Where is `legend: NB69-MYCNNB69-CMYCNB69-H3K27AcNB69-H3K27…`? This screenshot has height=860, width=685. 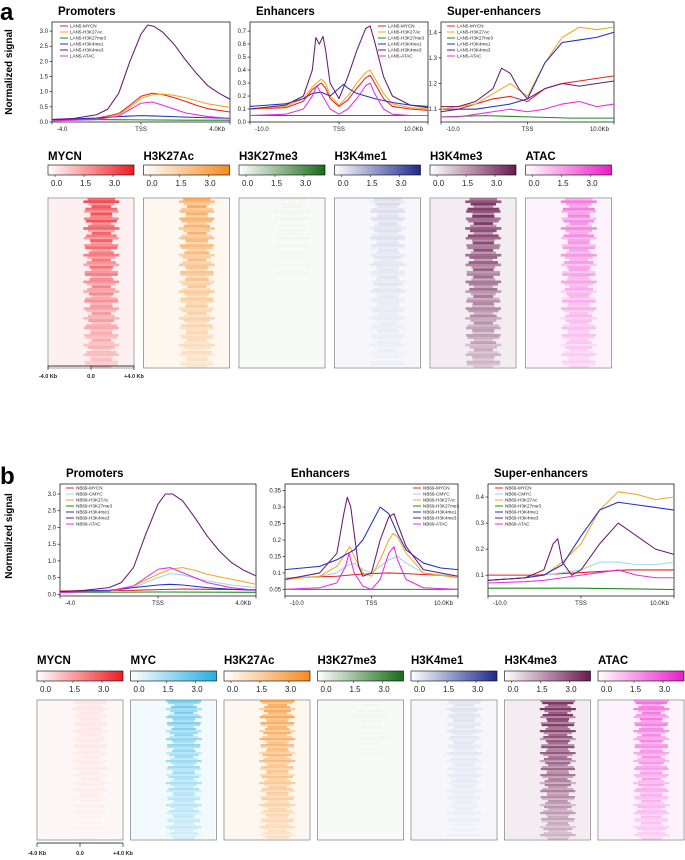 legend: NB69-MYCNNB69-CMYCNB69-H3K27AcNB69-H3K27… is located at coordinates (89, 506).